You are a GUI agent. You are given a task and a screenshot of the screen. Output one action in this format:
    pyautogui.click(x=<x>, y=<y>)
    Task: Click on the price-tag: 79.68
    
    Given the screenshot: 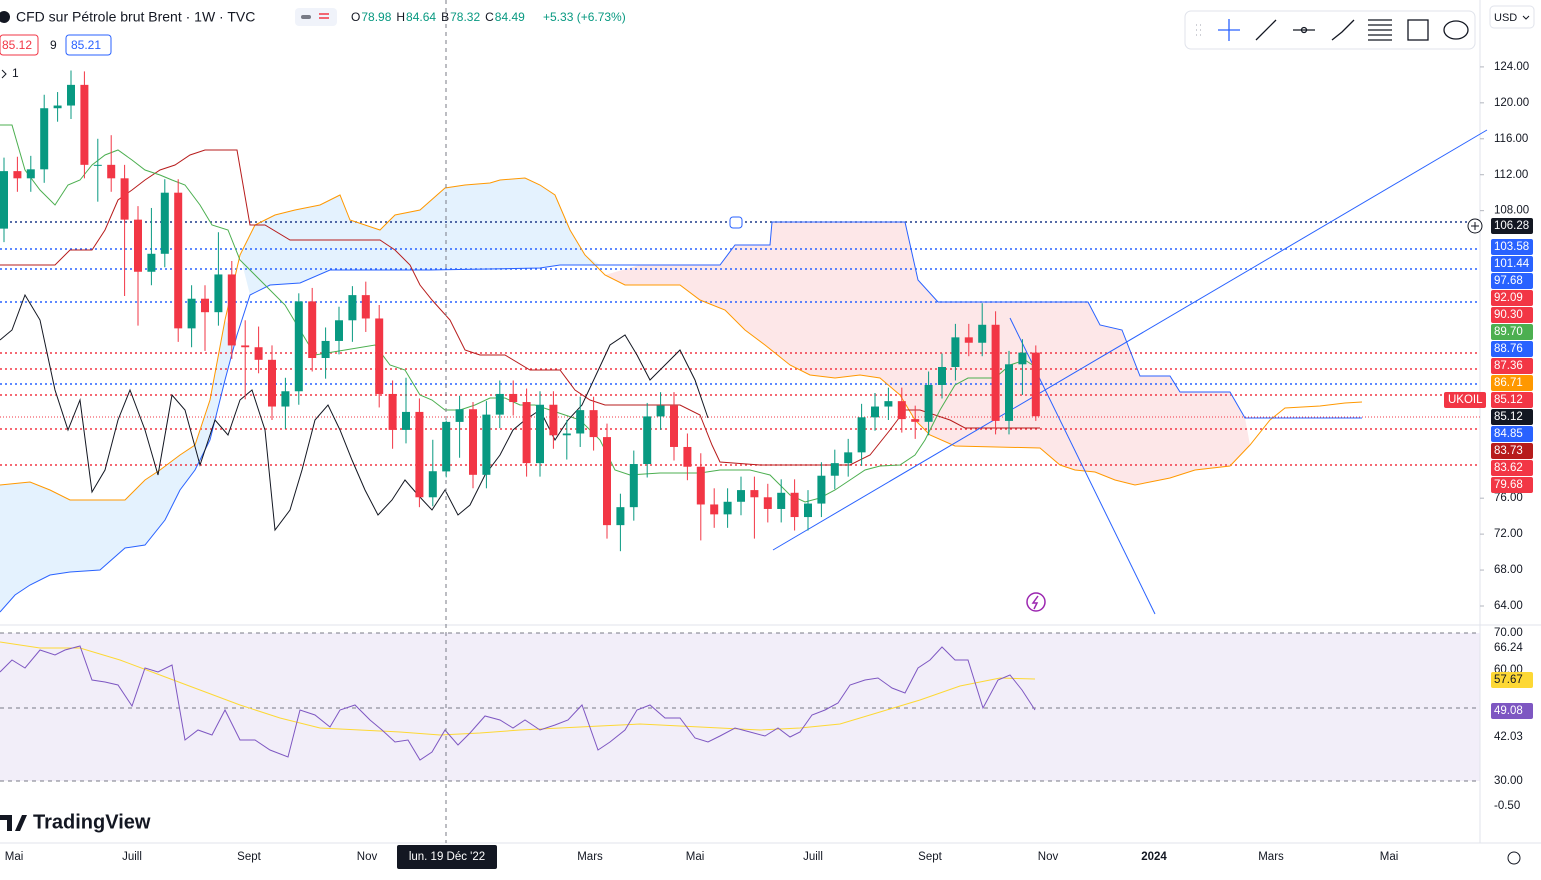 What is the action you would take?
    pyautogui.click(x=1508, y=485)
    